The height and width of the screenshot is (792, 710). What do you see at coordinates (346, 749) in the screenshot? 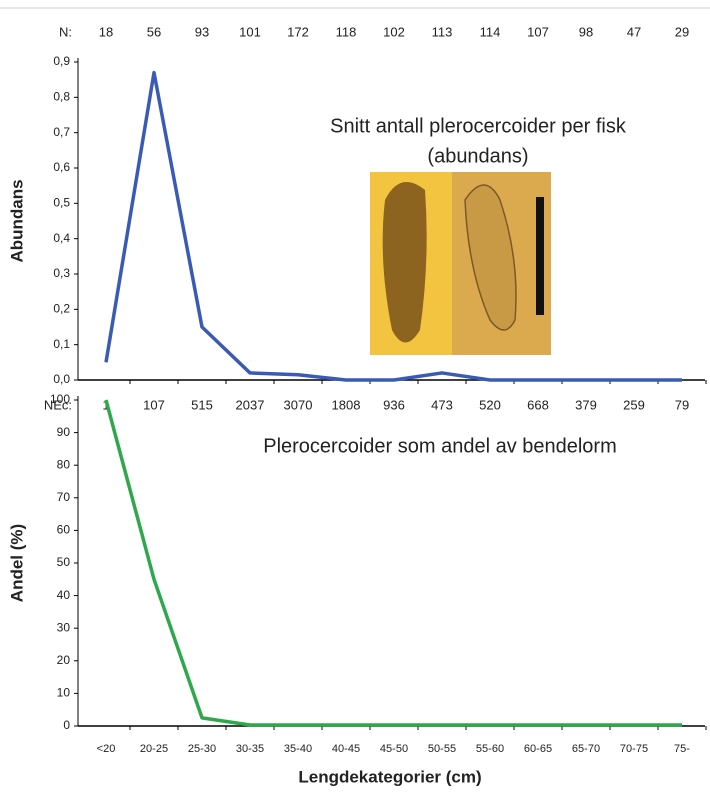
I see `x-tick-label: 40-45` at bounding box center [346, 749].